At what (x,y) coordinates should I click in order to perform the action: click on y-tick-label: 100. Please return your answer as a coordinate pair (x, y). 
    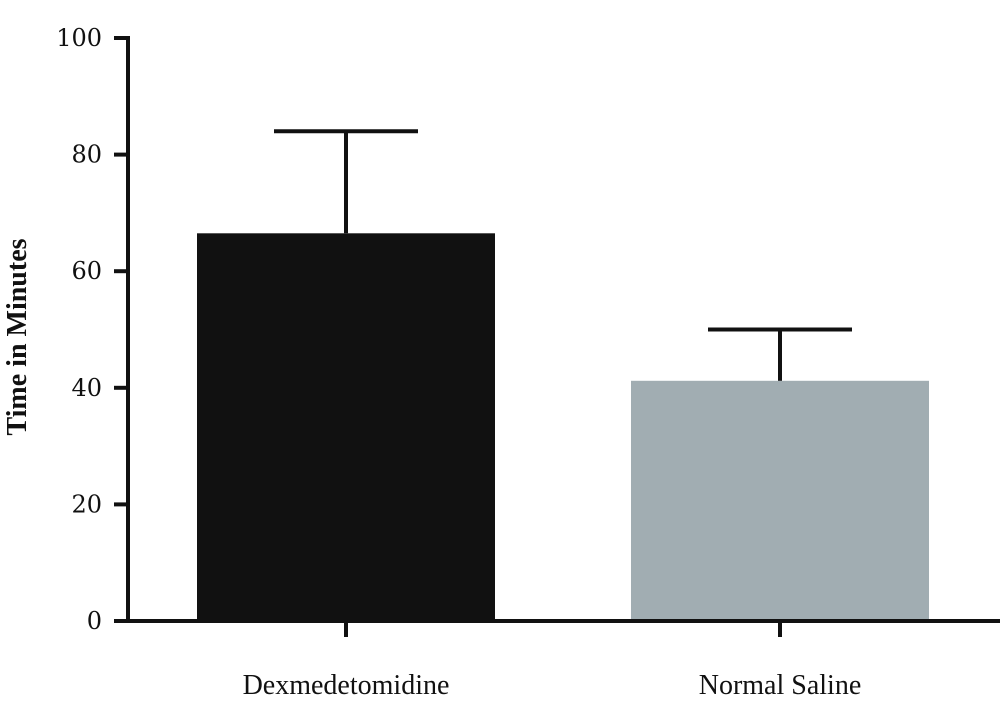
    Looking at the image, I should click on (79, 38).